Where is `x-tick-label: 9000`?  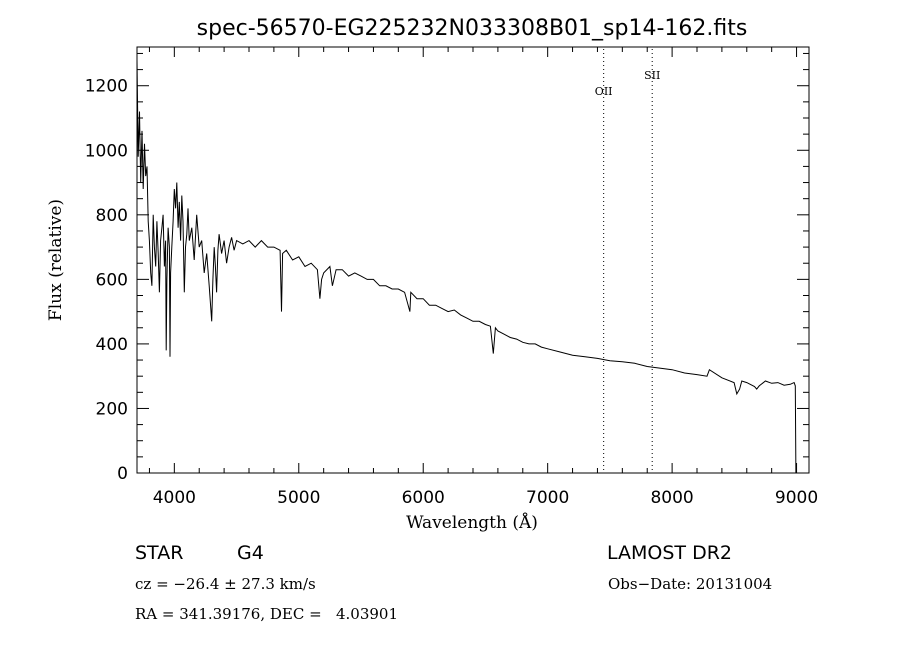
x-tick-label: 9000 is located at coordinates (796, 498).